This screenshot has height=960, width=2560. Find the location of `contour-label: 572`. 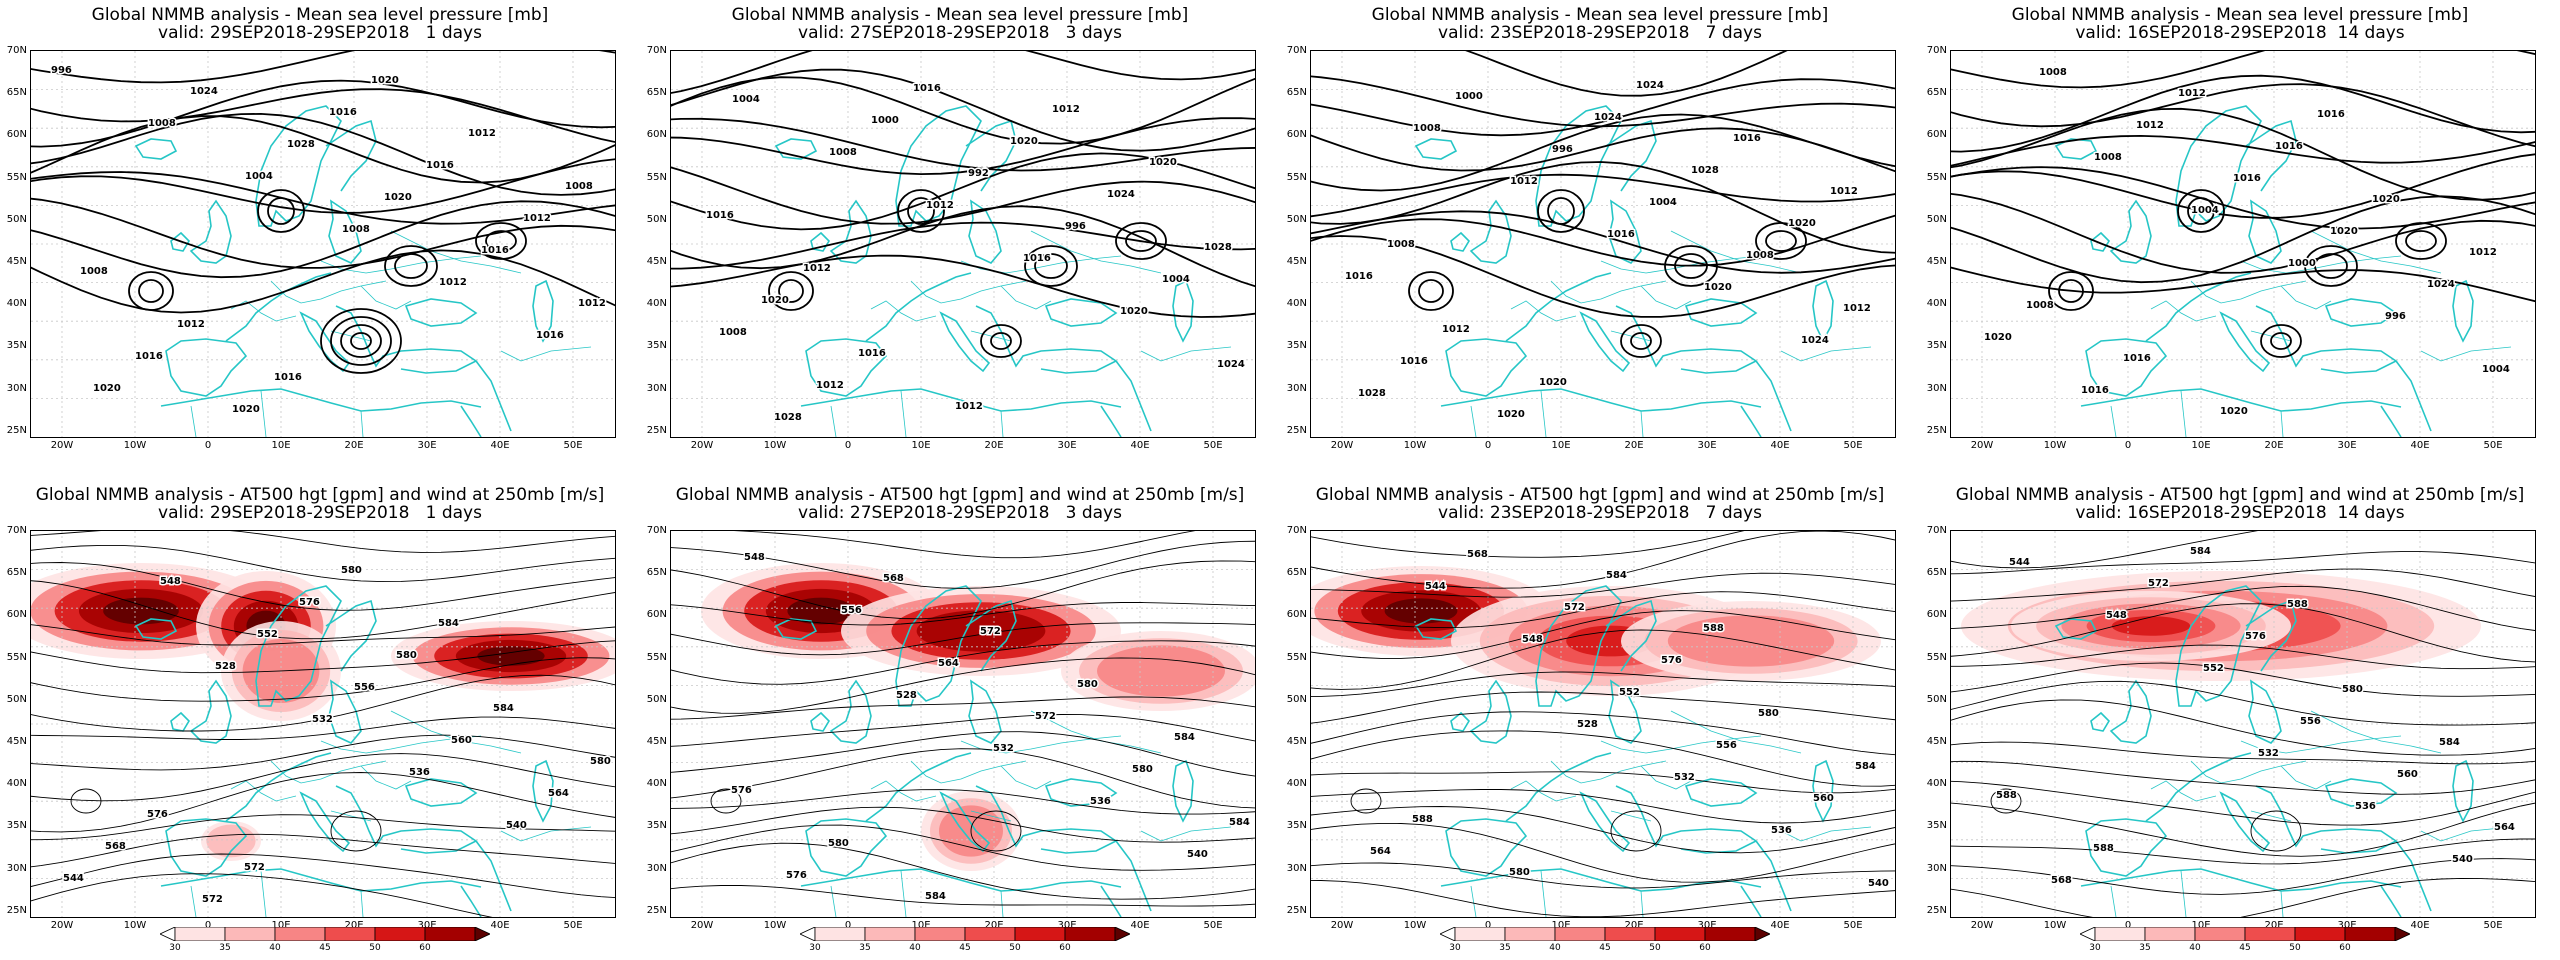

contour-label: 572 is located at coordinates (990, 631).